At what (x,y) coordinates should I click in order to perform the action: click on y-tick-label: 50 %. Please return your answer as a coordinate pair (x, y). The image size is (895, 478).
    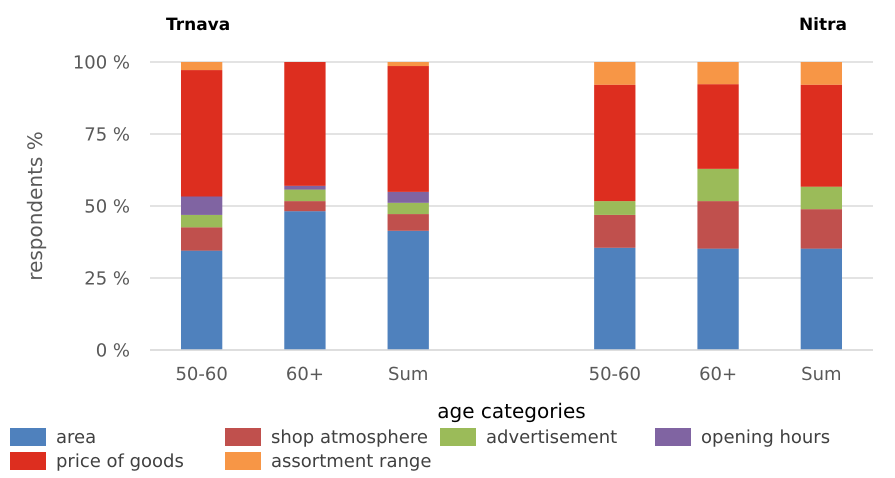
    Looking at the image, I should click on (107, 207).